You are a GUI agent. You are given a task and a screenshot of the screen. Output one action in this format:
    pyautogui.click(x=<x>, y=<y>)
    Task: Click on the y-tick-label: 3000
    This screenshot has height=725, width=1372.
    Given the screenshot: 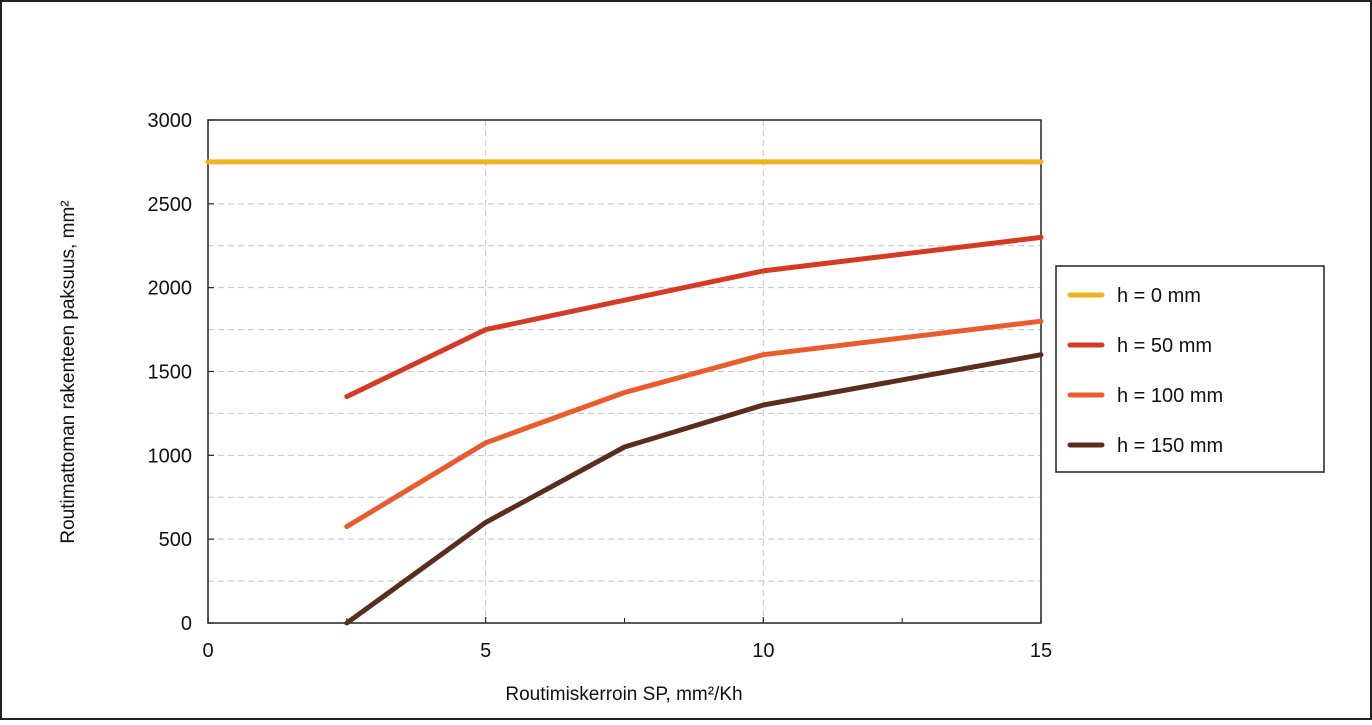 What is the action you would take?
    pyautogui.click(x=170, y=121)
    